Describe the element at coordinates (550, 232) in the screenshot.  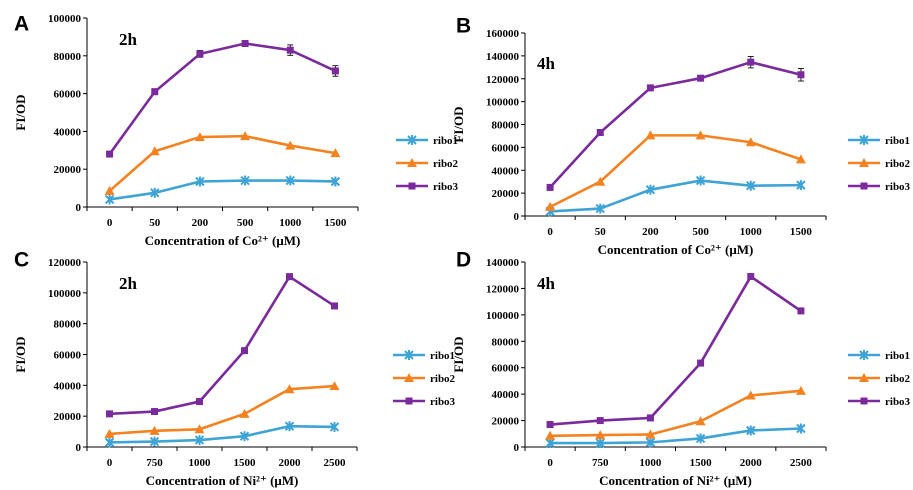
I see `x-tick-label: 0` at that location.